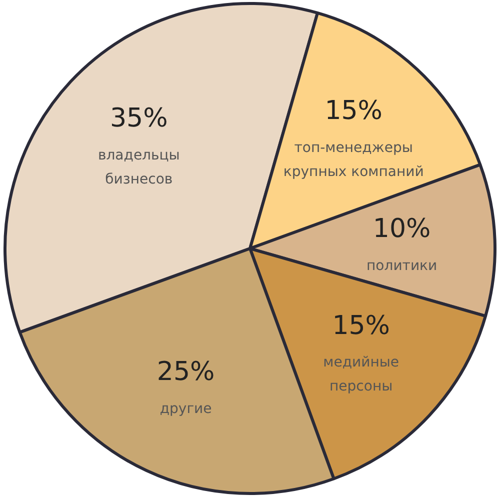 Image resolution: width=500 pixels, height=497 pixels. I want to click on data-label: 25%, so click(185, 371).